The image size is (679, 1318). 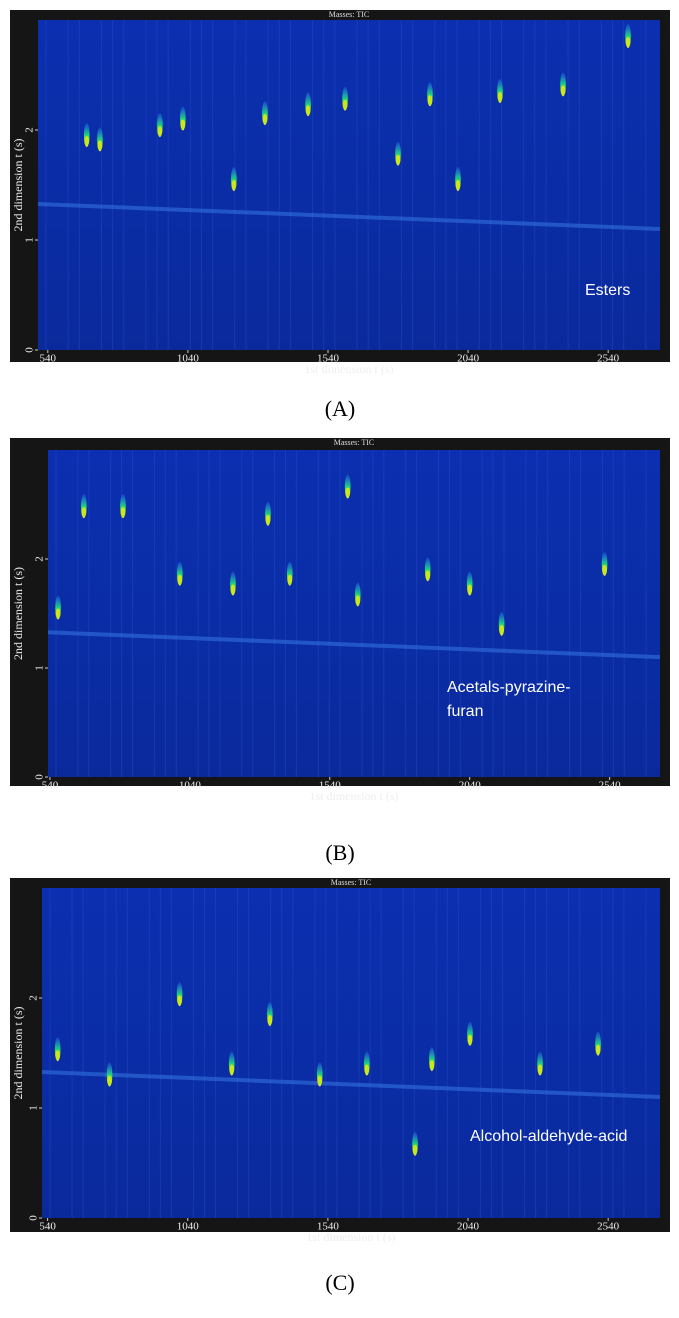 What do you see at coordinates (339, 1282) in the screenshot?
I see `panel-label: (C)` at bounding box center [339, 1282].